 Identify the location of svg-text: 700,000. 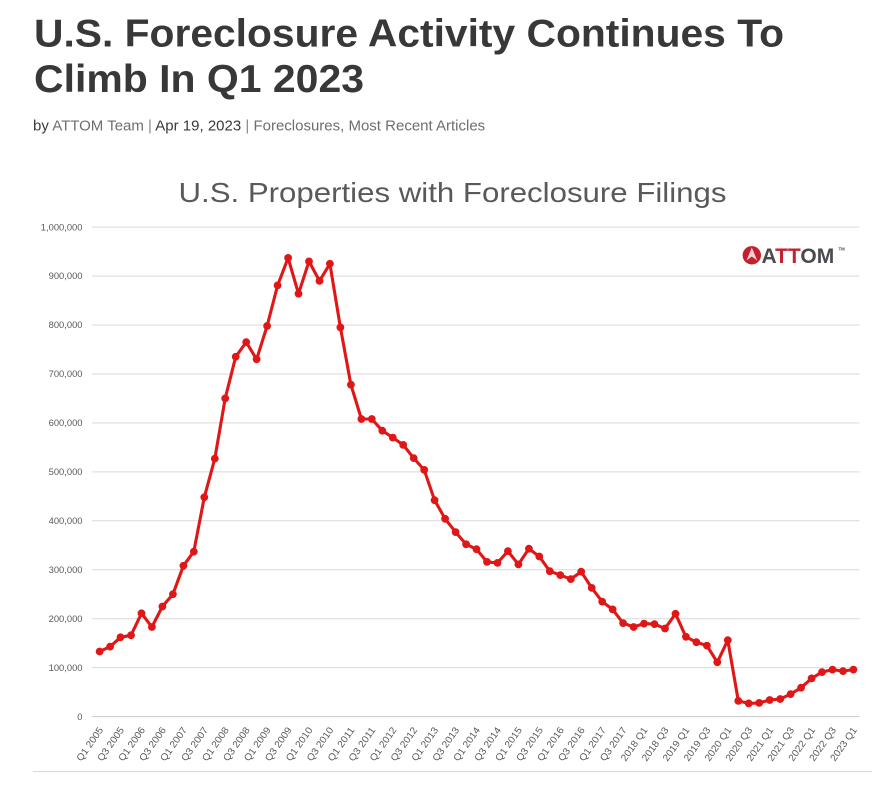
(66, 373).